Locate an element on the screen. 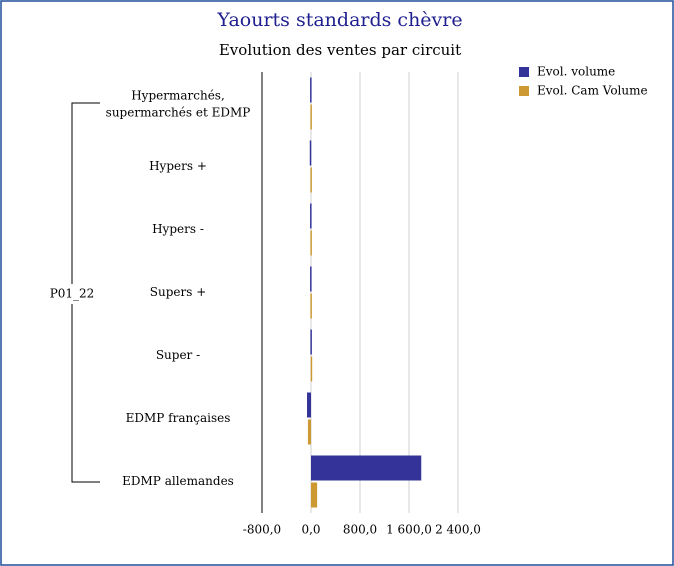  x-tick-label: -800,0 is located at coordinates (262, 530).